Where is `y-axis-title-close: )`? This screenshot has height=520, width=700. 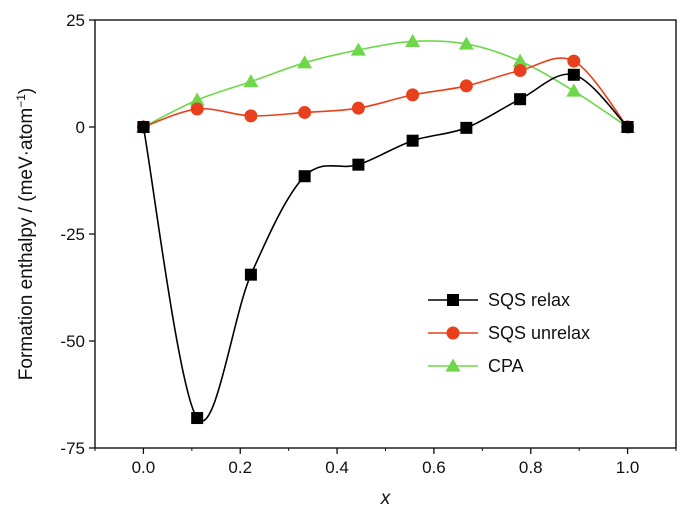 y-axis-title-close: ) is located at coordinates (26, 91).